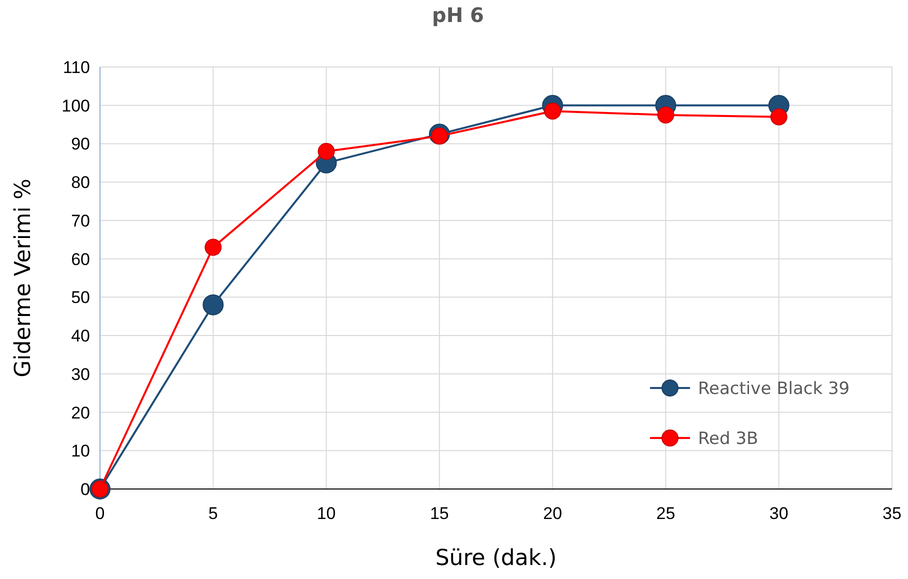 The width and height of the screenshot is (908, 579). Describe the element at coordinates (80, 412) in the screenshot. I see `y-tick-label: 20` at that location.